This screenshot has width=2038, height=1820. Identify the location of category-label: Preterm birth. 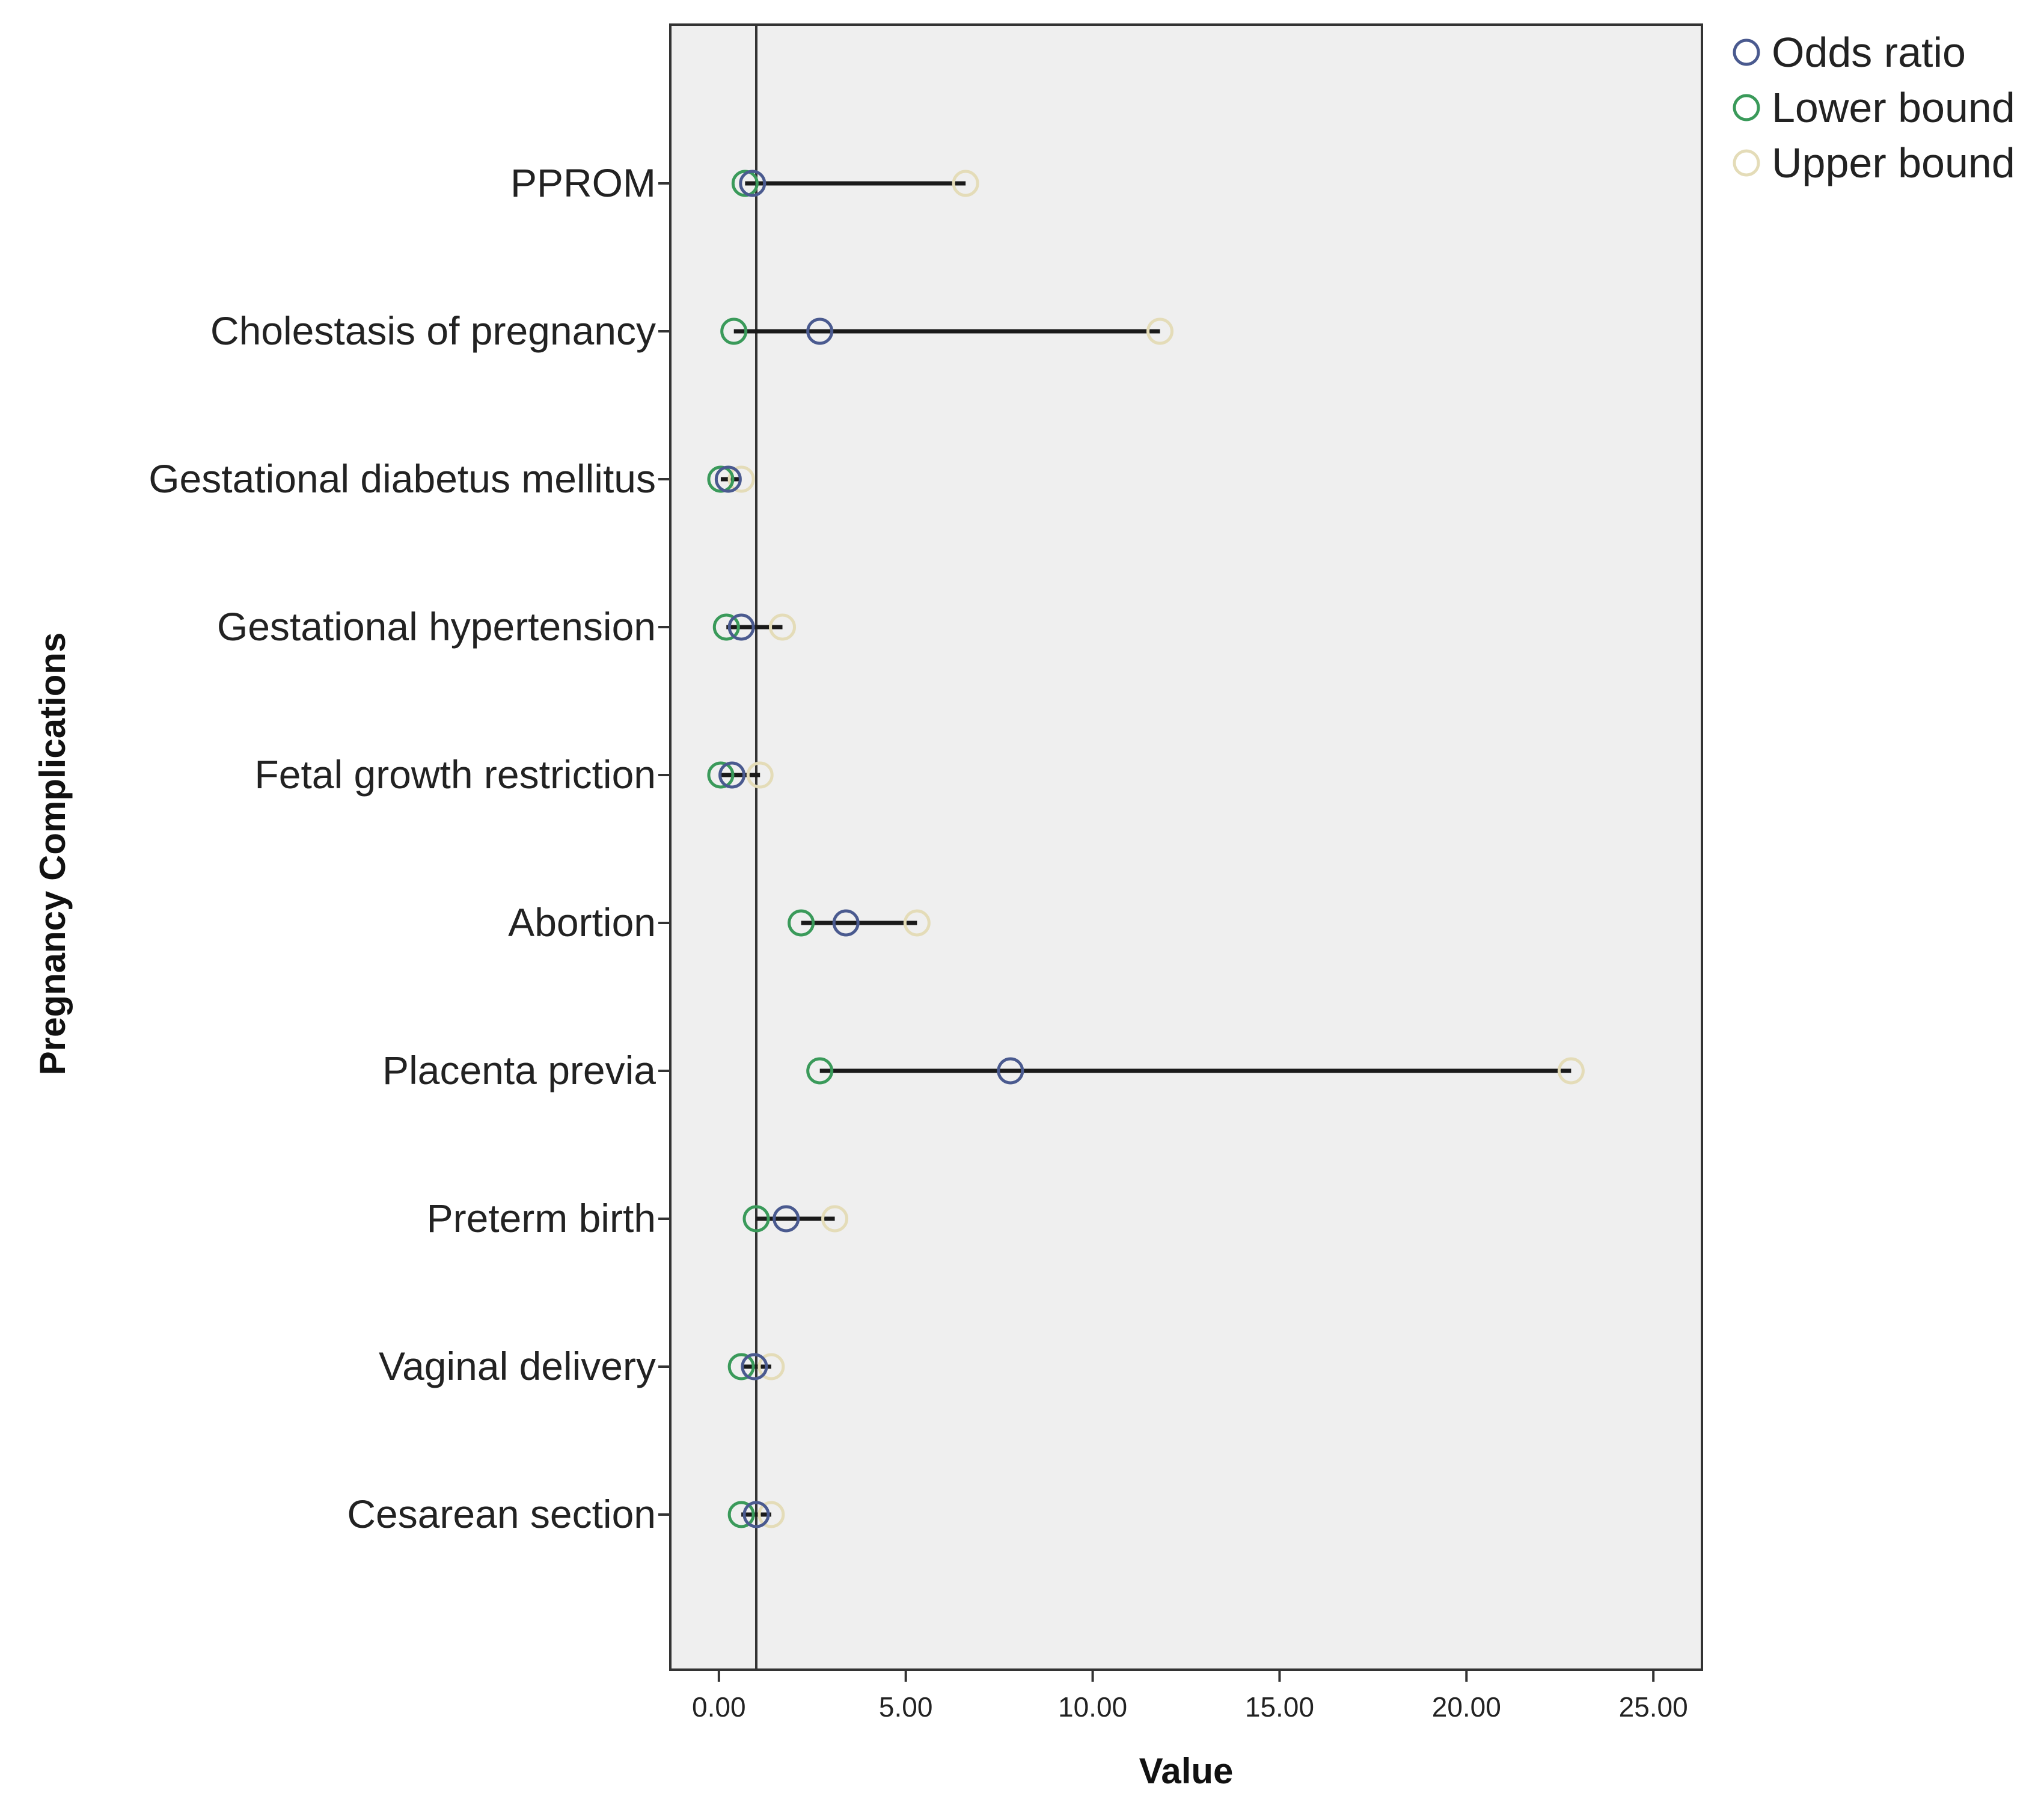
(541, 1218).